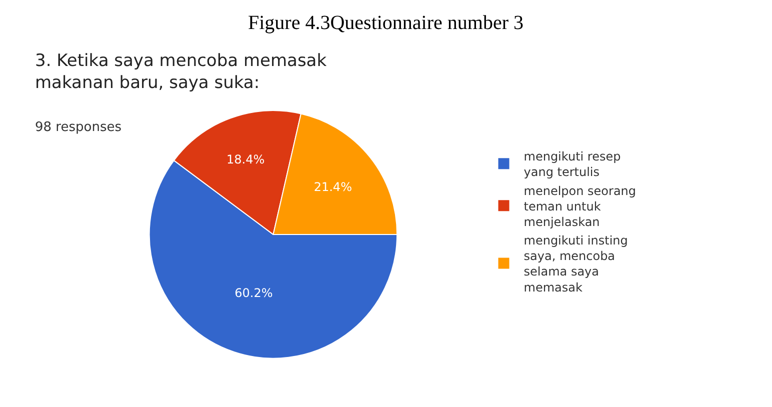 This screenshot has width=772, height=407. What do you see at coordinates (576, 264) in the screenshot?
I see `legend-label: mengikuti insting saya, mencoba selama saya memasak` at bounding box center [576, 264].